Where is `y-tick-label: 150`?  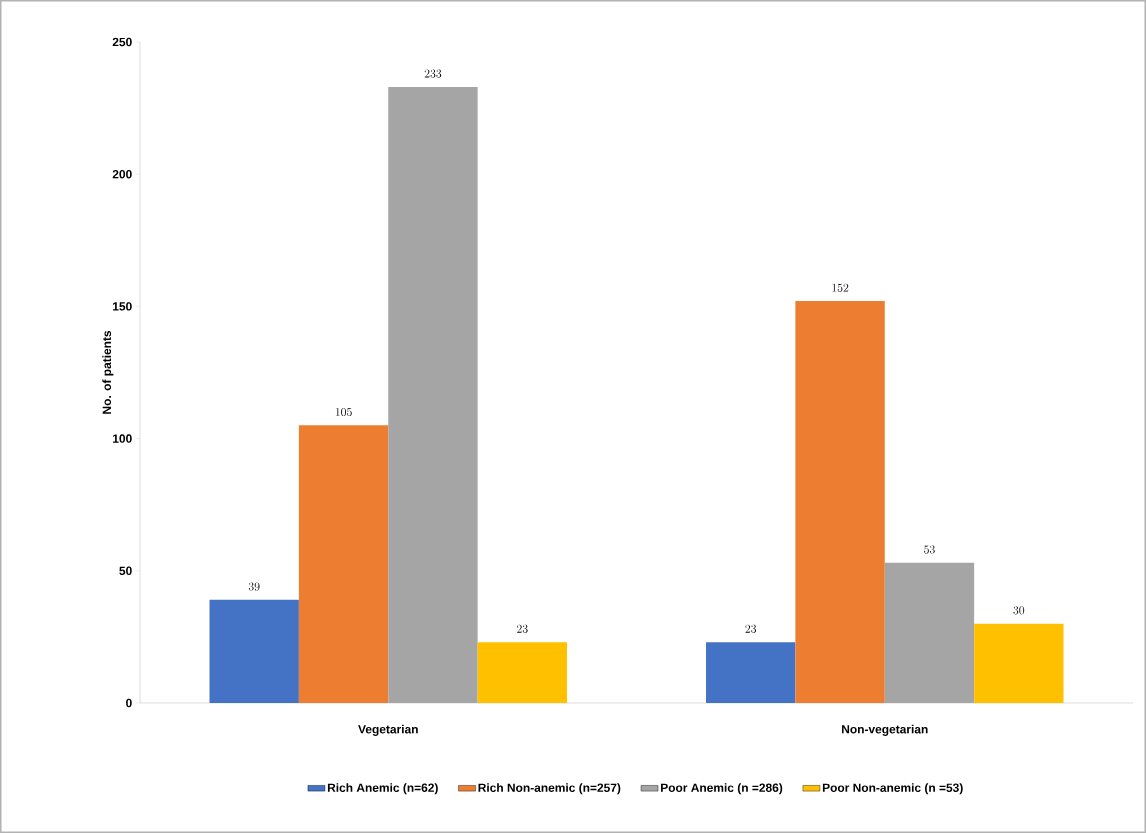 y-tick-label: 150 is located at coordinates (122, 306).